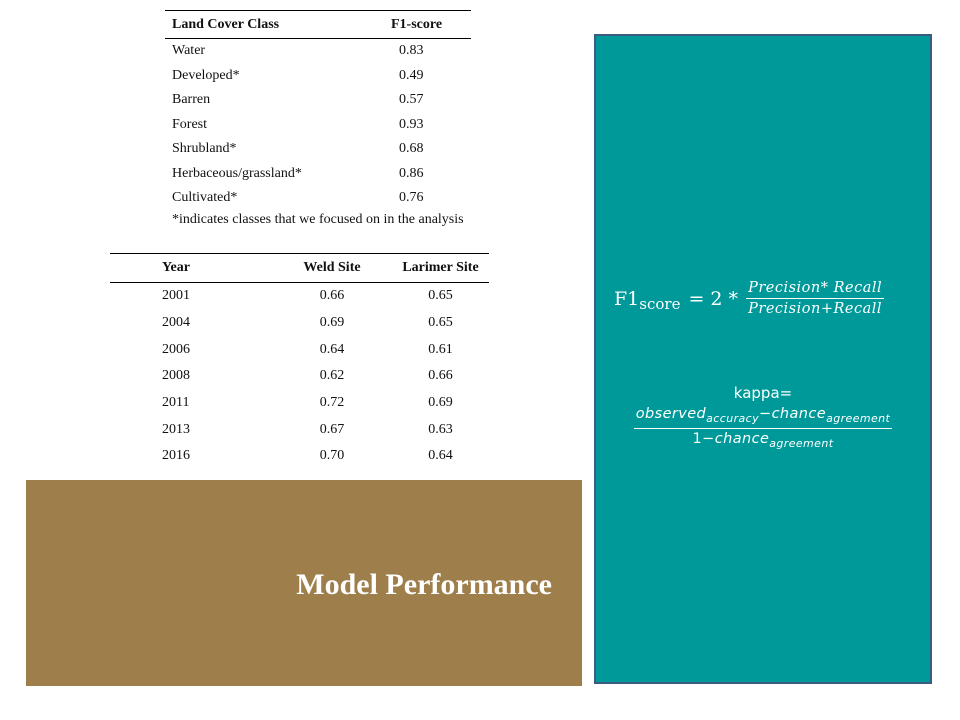  Describe the element at coordinates (424, 584) in the screenshot. I see `slide-title: Model Performance` at that location.